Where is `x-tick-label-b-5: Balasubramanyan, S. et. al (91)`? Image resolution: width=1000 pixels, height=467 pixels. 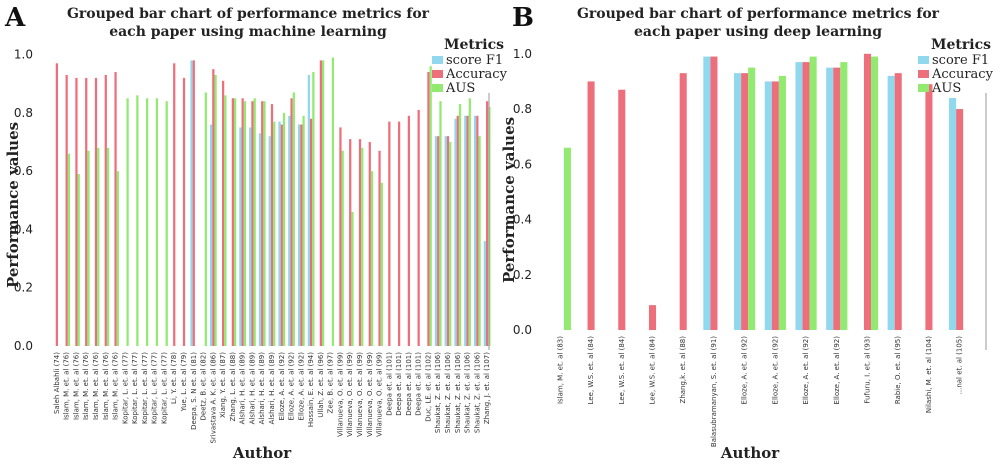 x-tick-label-b-5: Balasubramanyan, S. et. al (91) is located at coordinates (714, 391).